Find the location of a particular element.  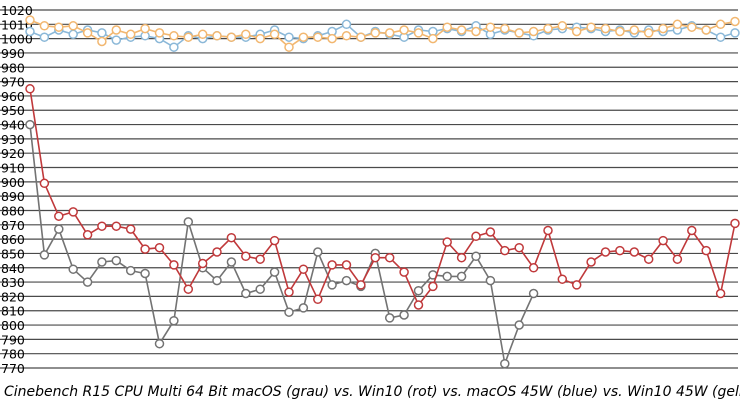

y-tick-label: 960 is located at coordinates (13, 96).